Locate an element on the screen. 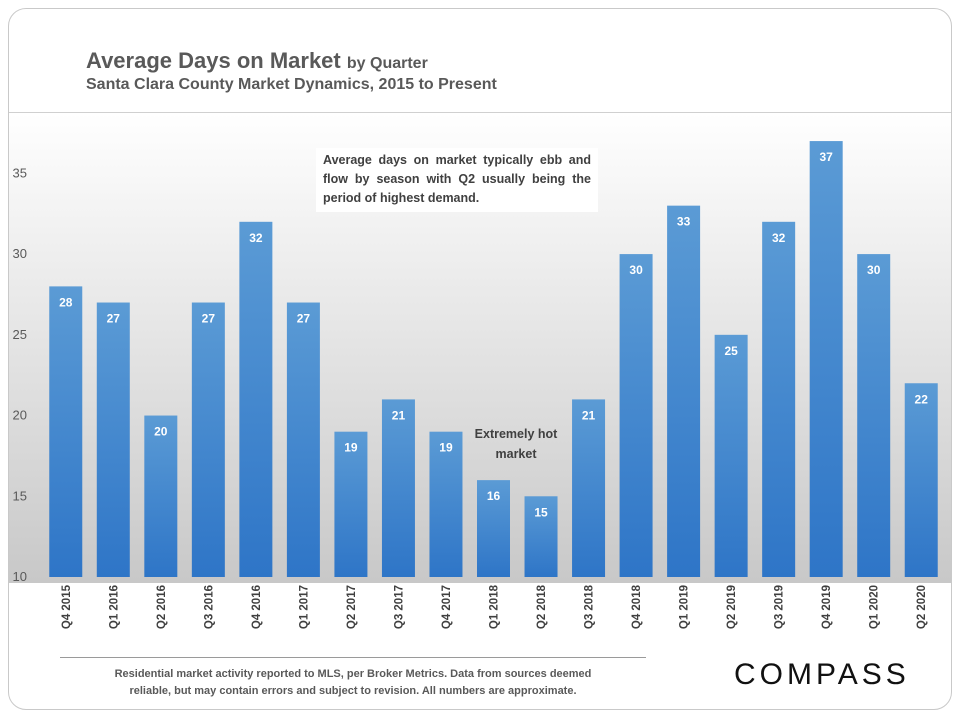 The image size is (960, 720). bar-value-label: 28 is located at coordinates (66, 302).